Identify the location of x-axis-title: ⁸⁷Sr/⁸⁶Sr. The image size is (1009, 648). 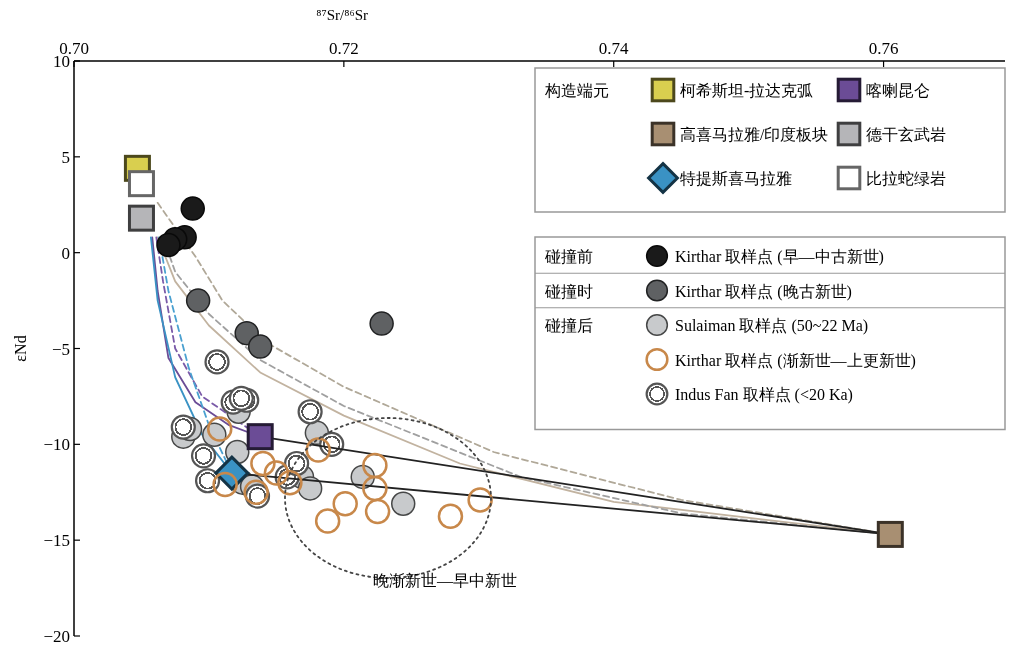
(342, 15).